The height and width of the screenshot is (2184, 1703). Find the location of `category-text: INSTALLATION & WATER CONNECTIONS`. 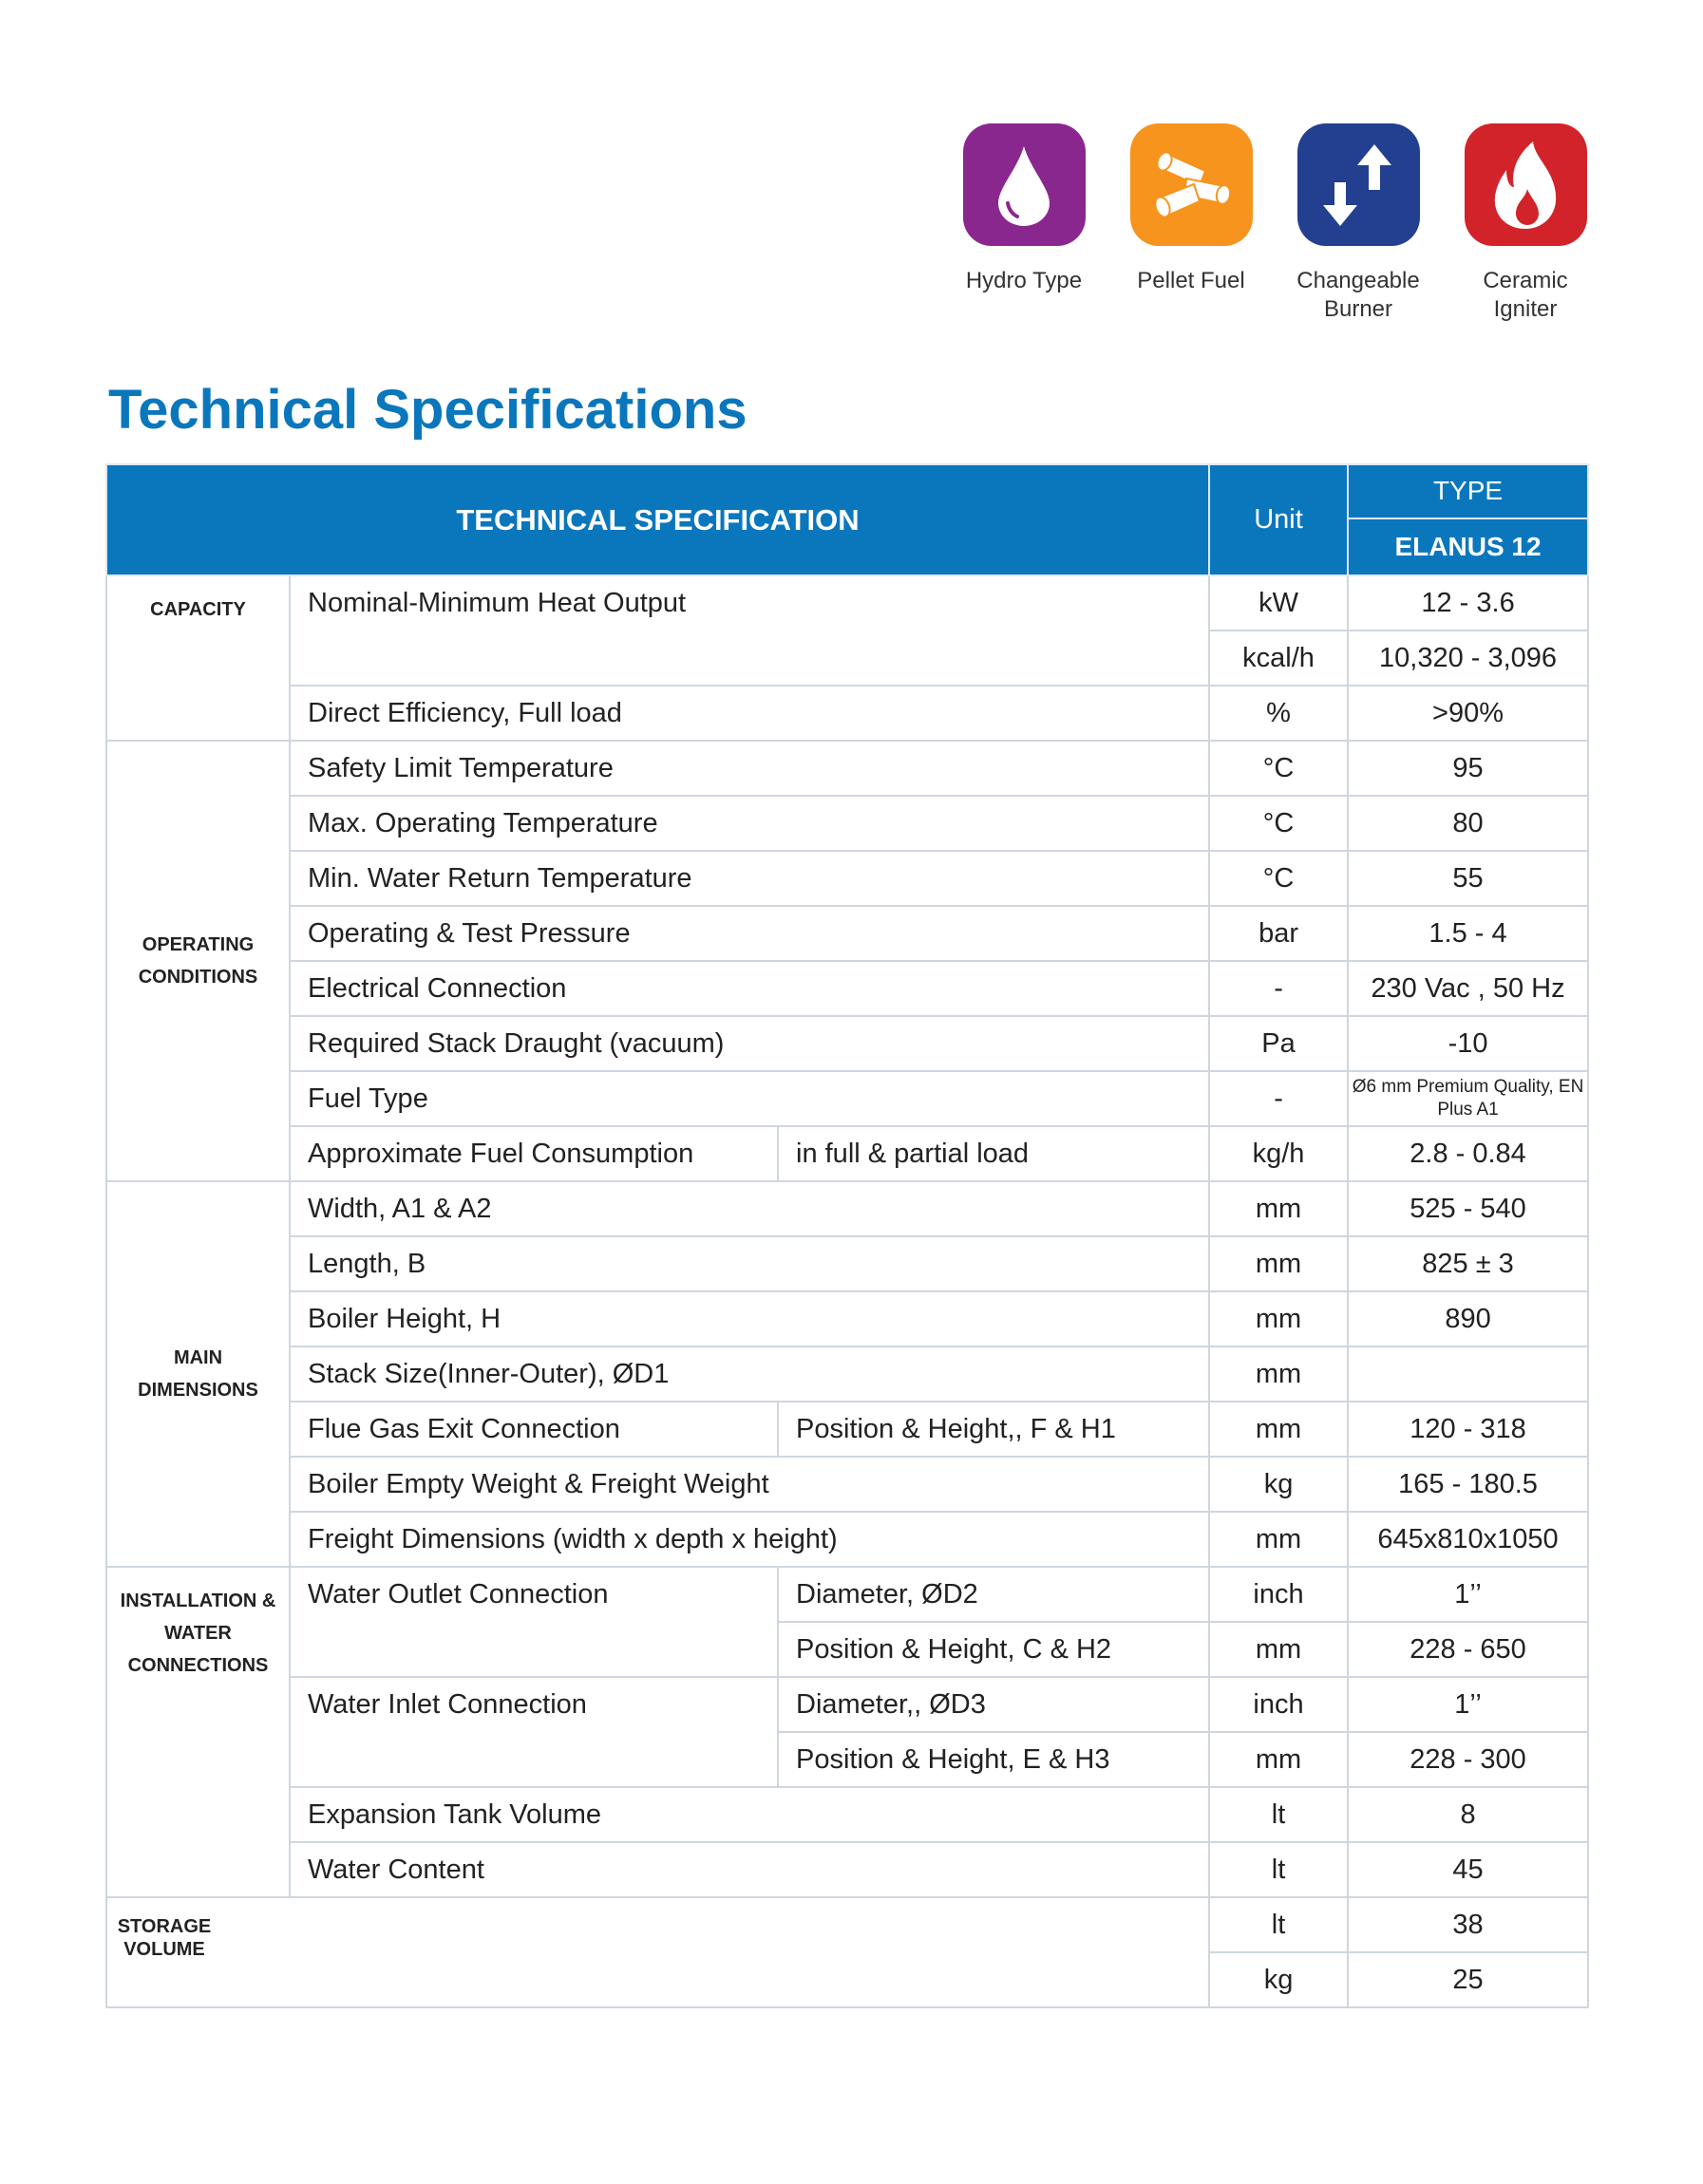

category-text: INSTALLATION & WATER CONNECTIONS is located at coordinates (198, 1634).